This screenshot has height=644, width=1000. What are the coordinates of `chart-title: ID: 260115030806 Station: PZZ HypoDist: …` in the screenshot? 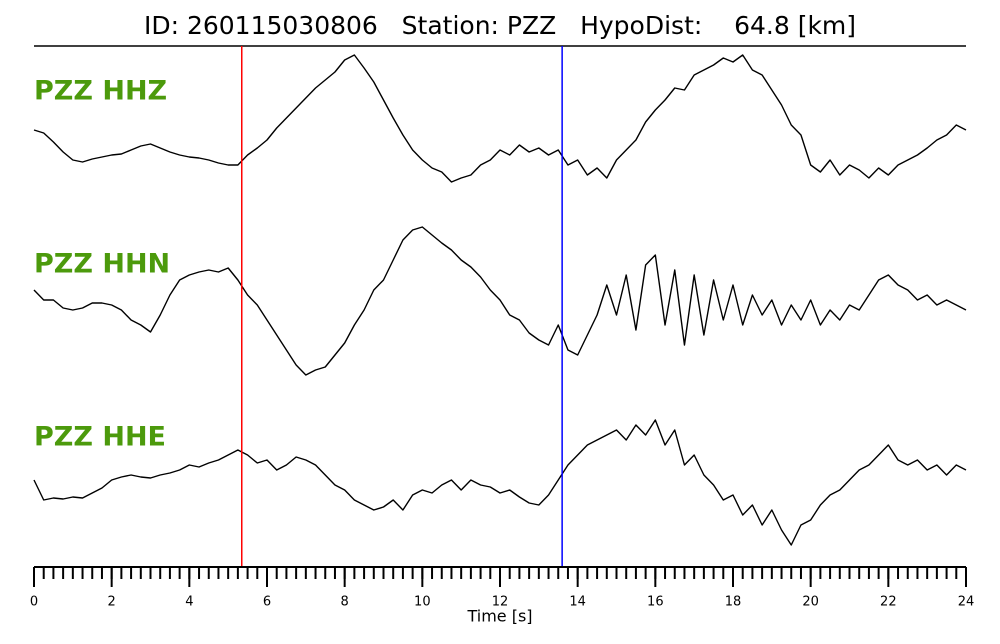 It's located at (500, 25).